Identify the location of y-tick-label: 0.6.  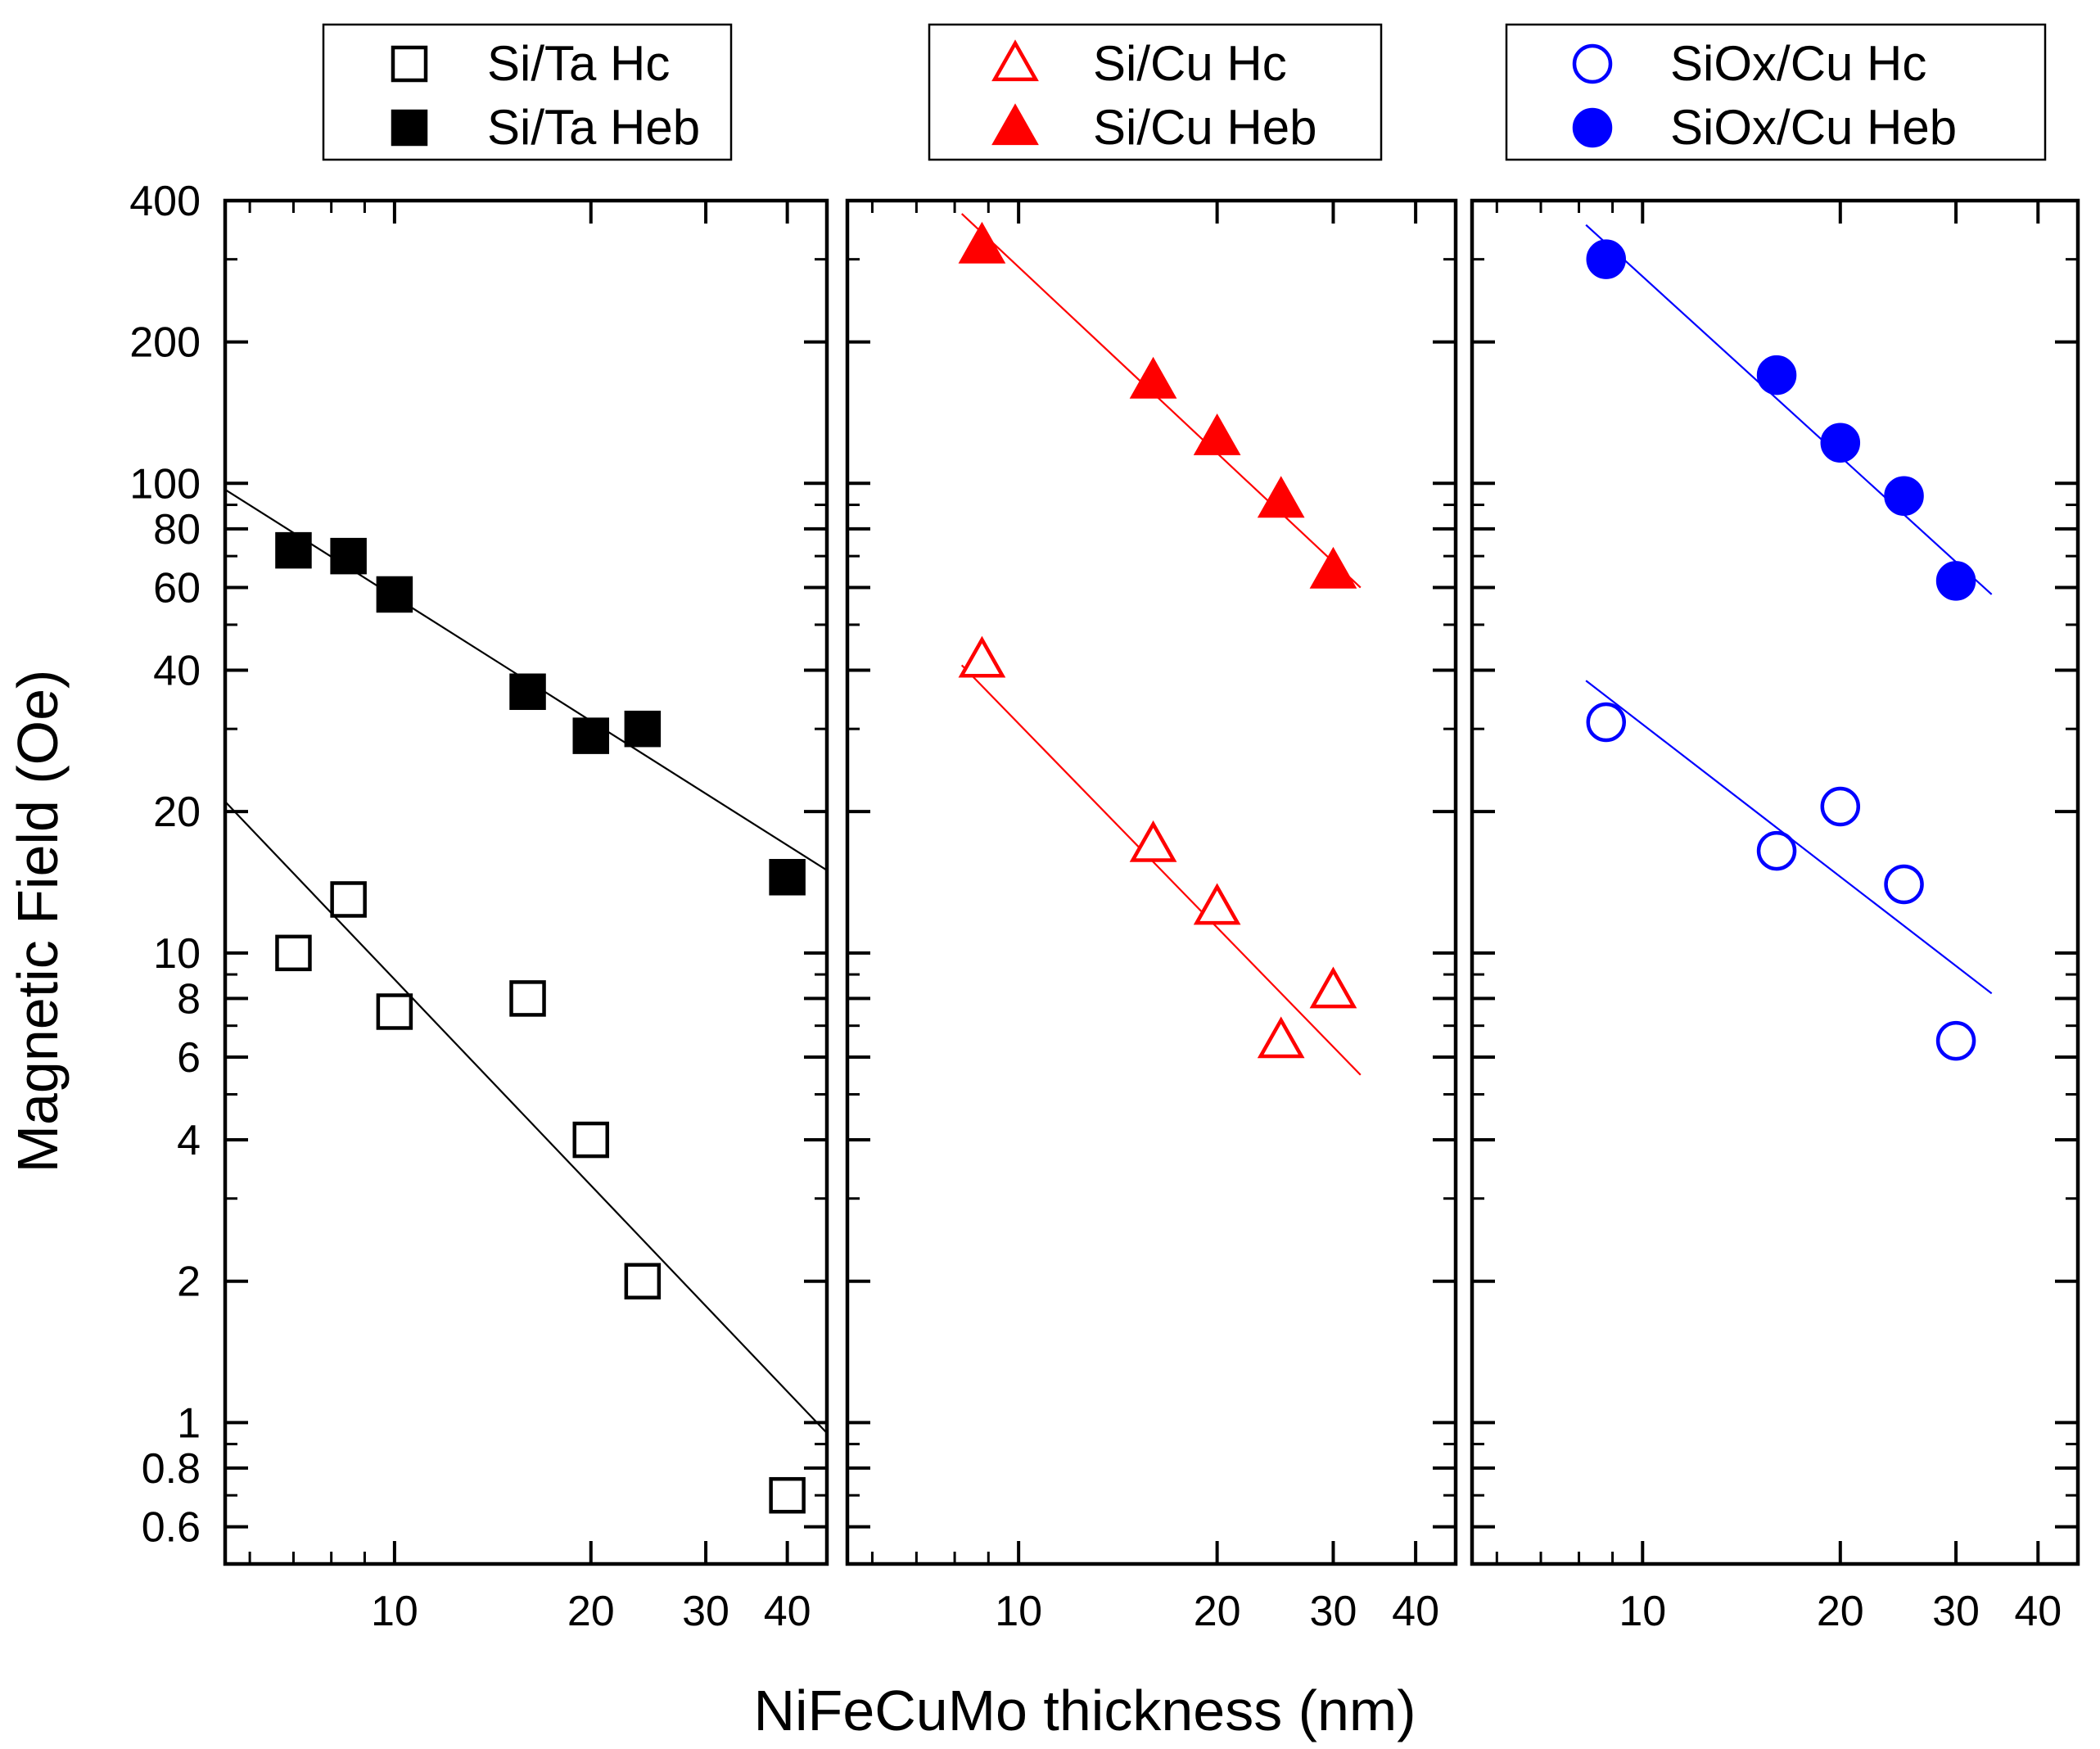
(171, 1528).